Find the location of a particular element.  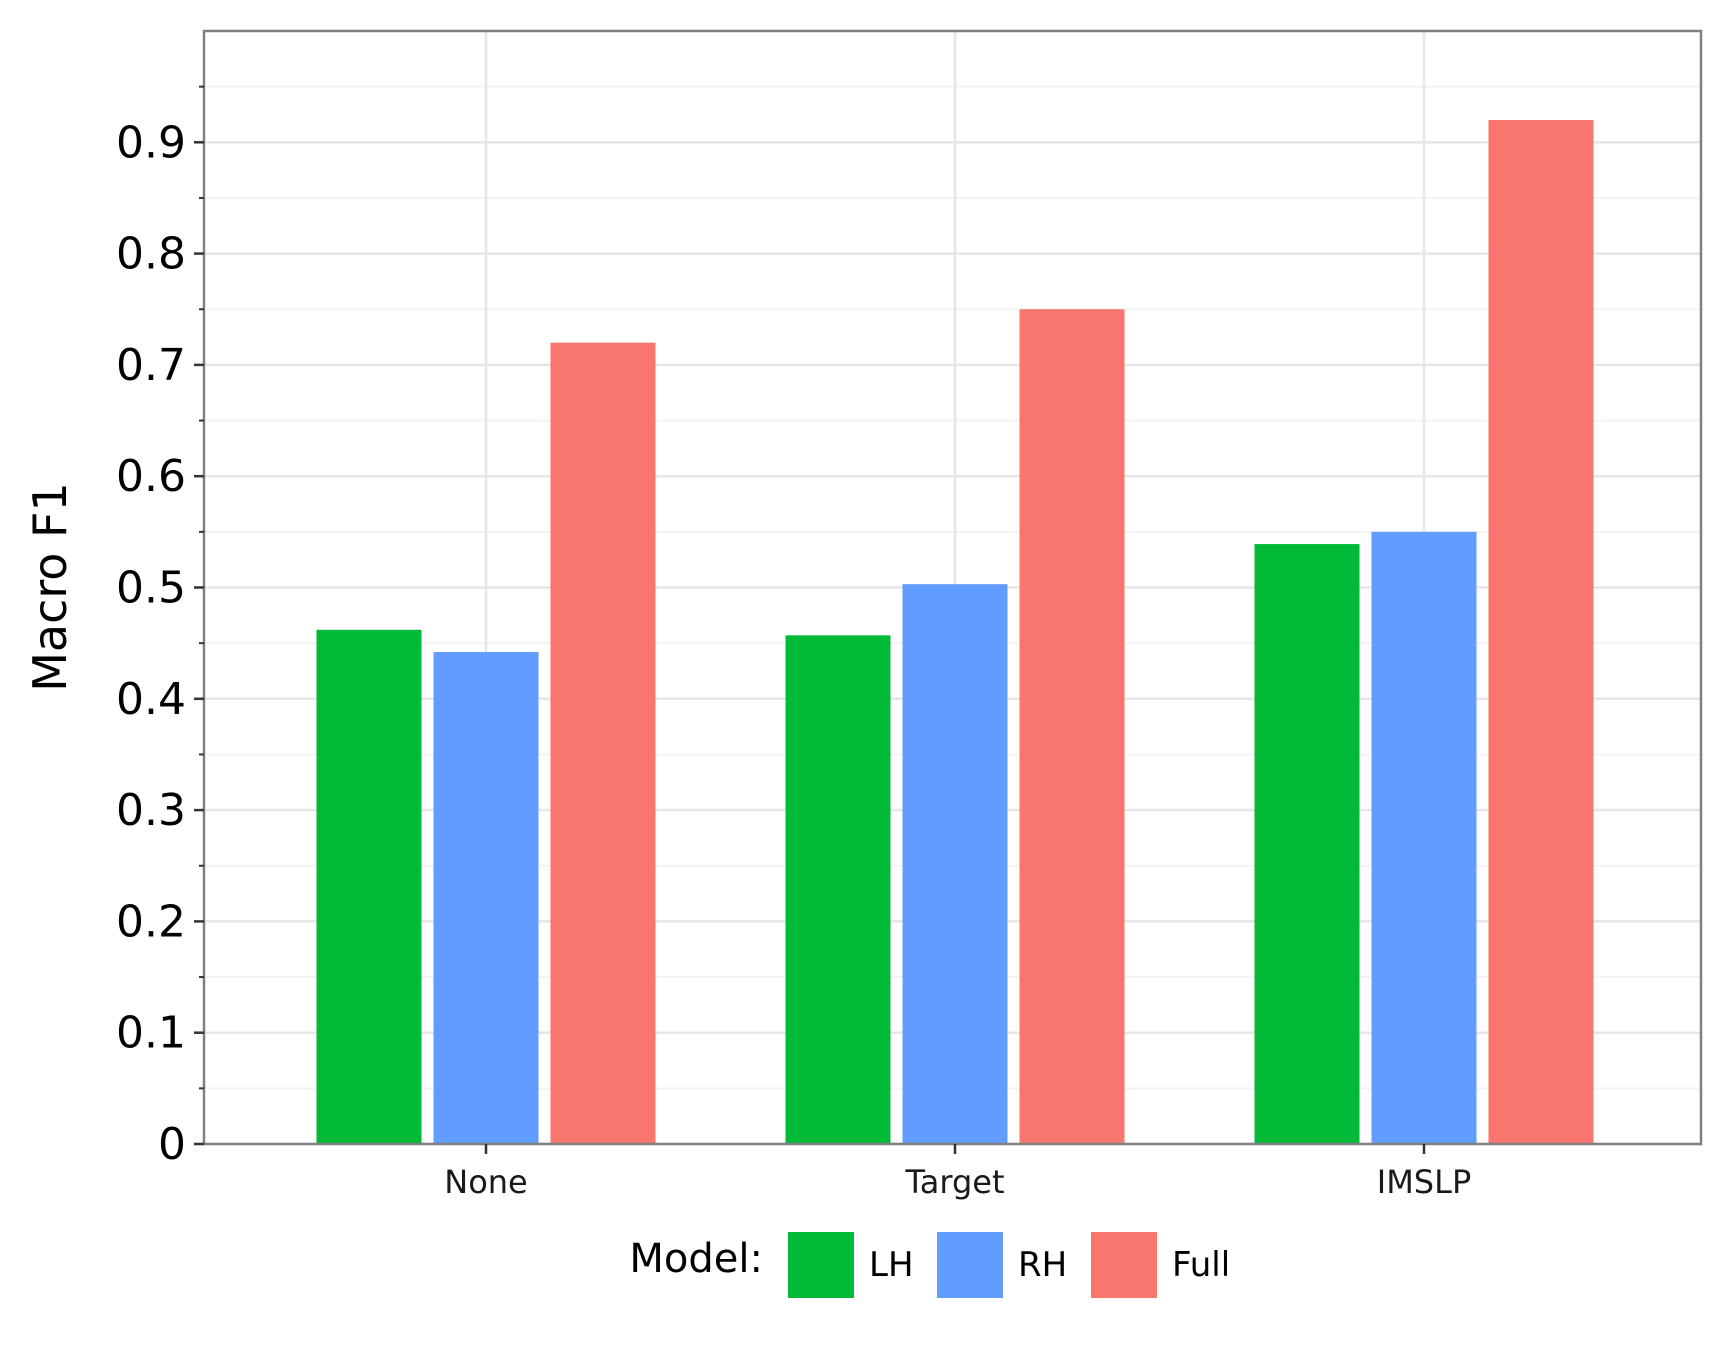

bar-lh-none is located at coordinates (369, 886).